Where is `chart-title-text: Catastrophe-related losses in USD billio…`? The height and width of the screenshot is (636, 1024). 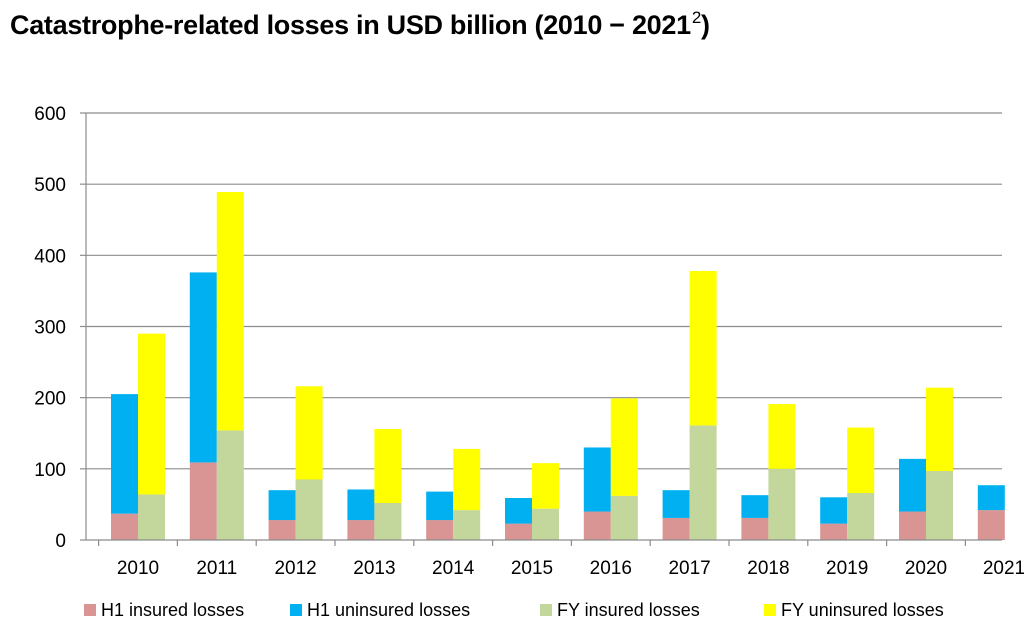
chart-title-text: Catastrophe-related losses in USD billio… is located at coordinates (350, 25).